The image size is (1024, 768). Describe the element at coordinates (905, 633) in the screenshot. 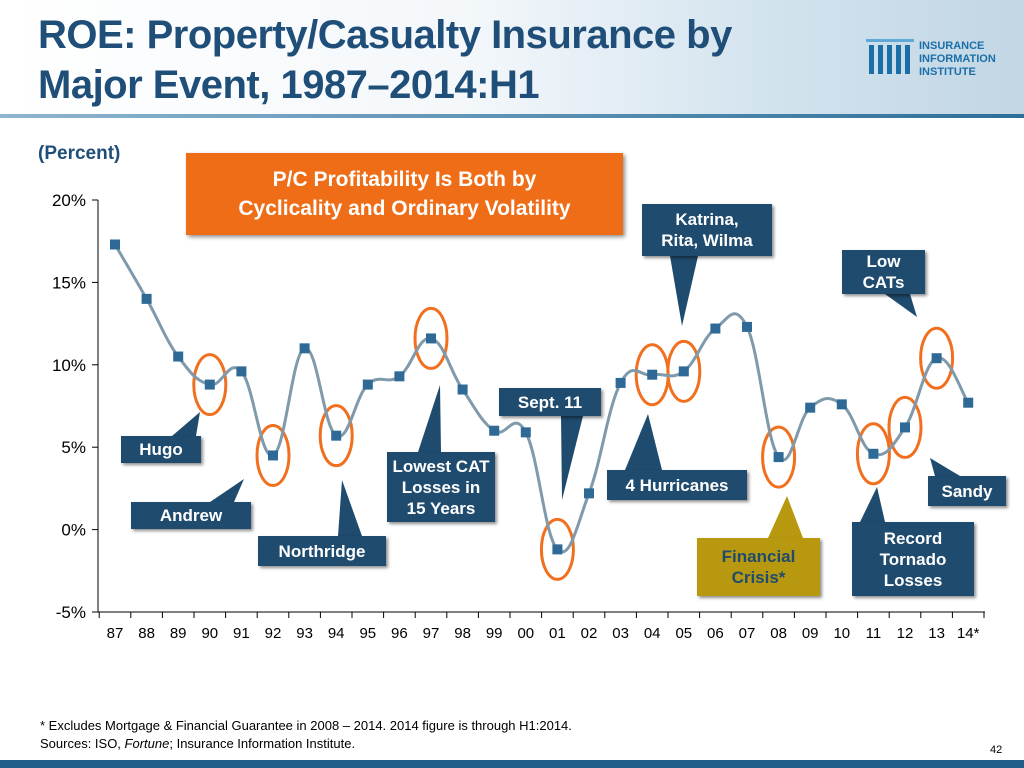

I see `x-tick-label: 12` at that location.